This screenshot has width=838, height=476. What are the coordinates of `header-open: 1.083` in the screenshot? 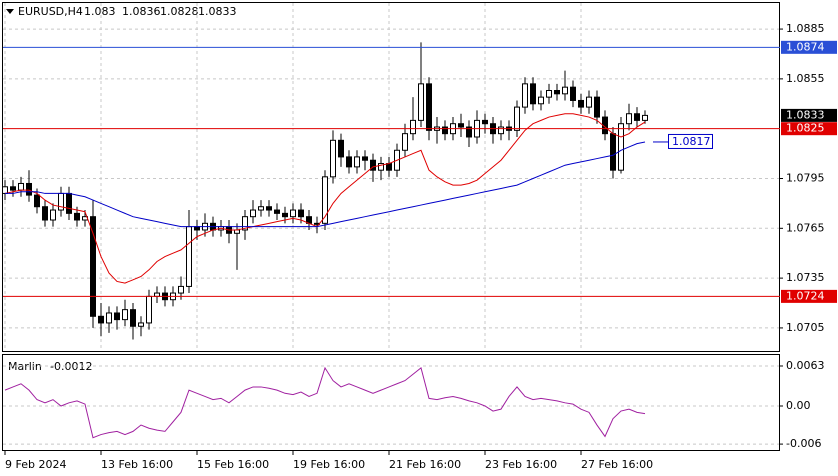 It's located at (100, 11).